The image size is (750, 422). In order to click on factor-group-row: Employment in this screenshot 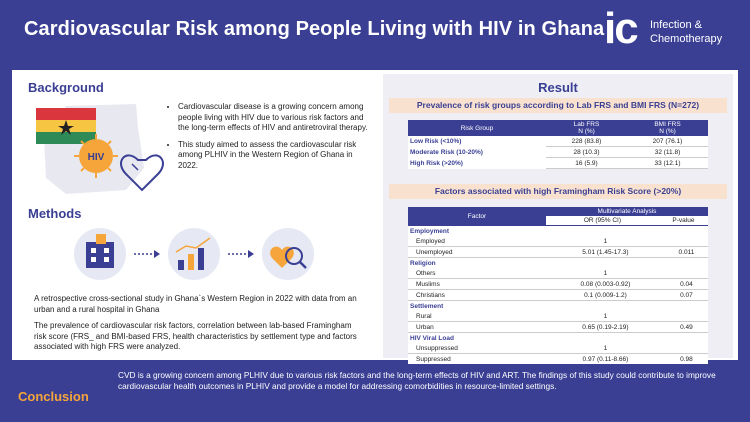, I will do `click(558, 230)`.